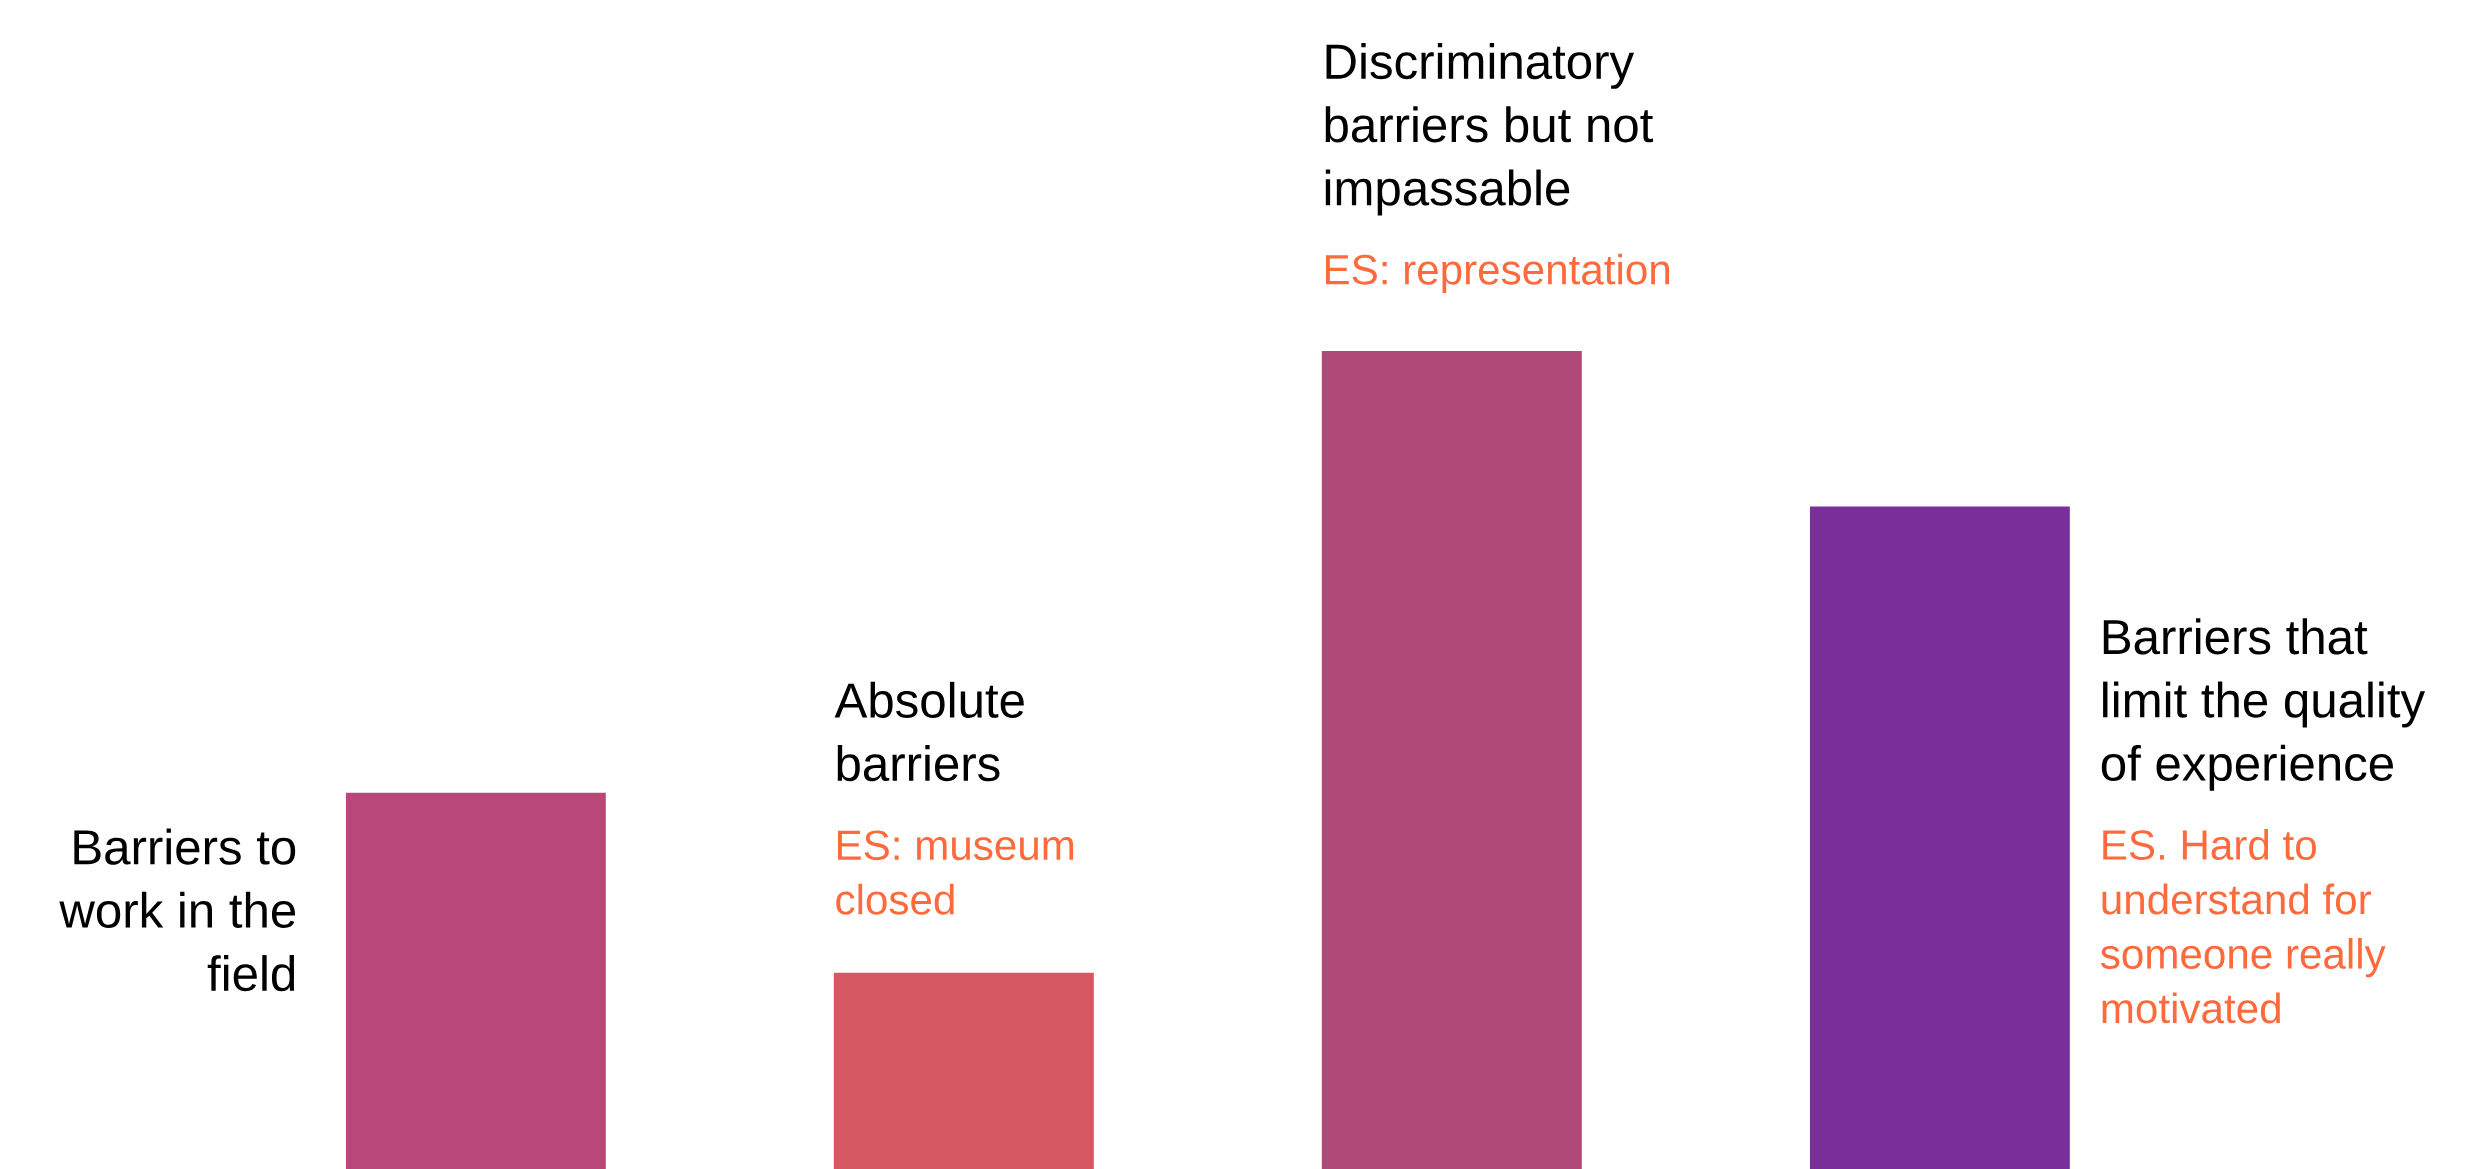  I want to click on annotation: ES: museum closed, so click(955, 872).